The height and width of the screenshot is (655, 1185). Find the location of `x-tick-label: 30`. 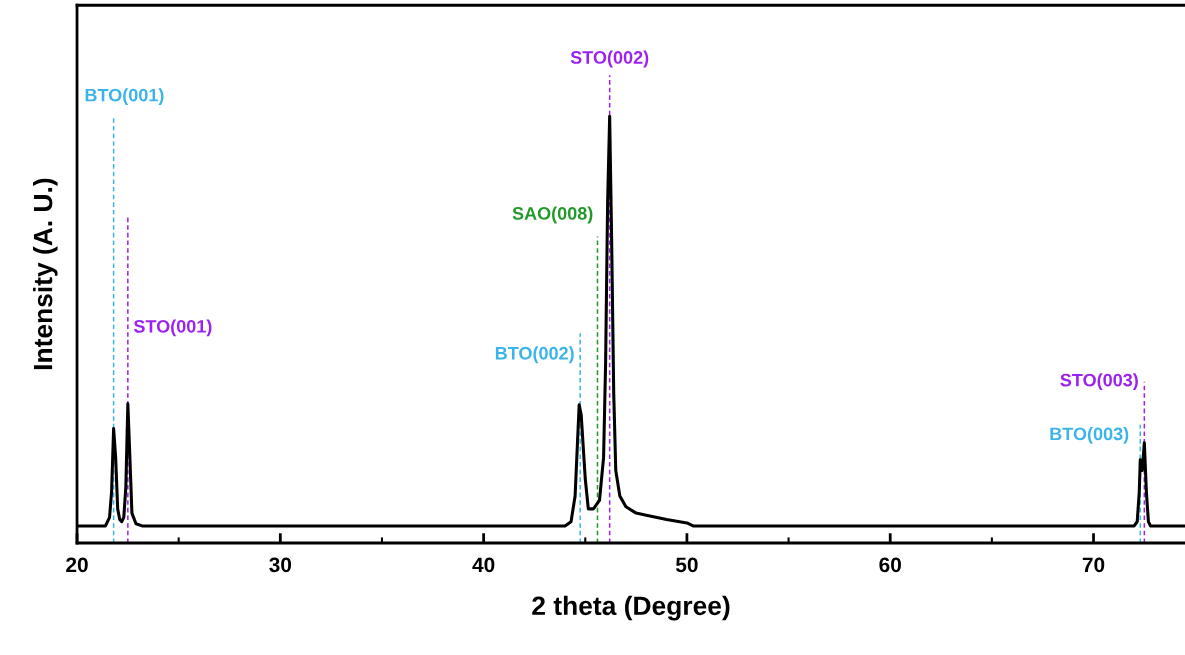

x-tick-label: 30 is located at coordinates (280, 565).